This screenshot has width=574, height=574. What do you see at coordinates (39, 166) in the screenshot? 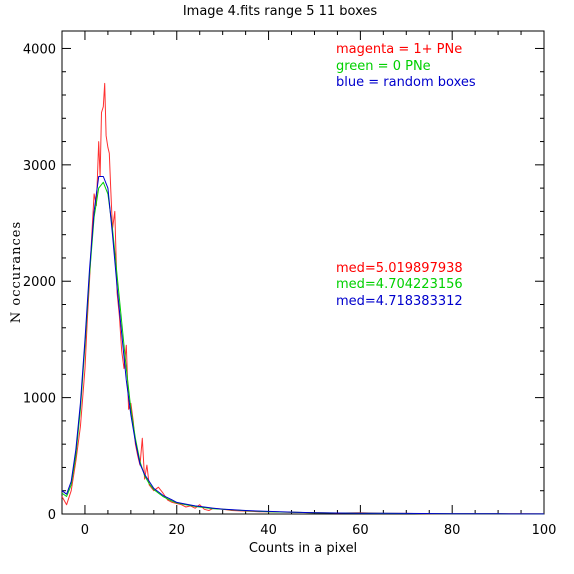
I see `y-tick-label: 3000` at bounding box center [39, 166].